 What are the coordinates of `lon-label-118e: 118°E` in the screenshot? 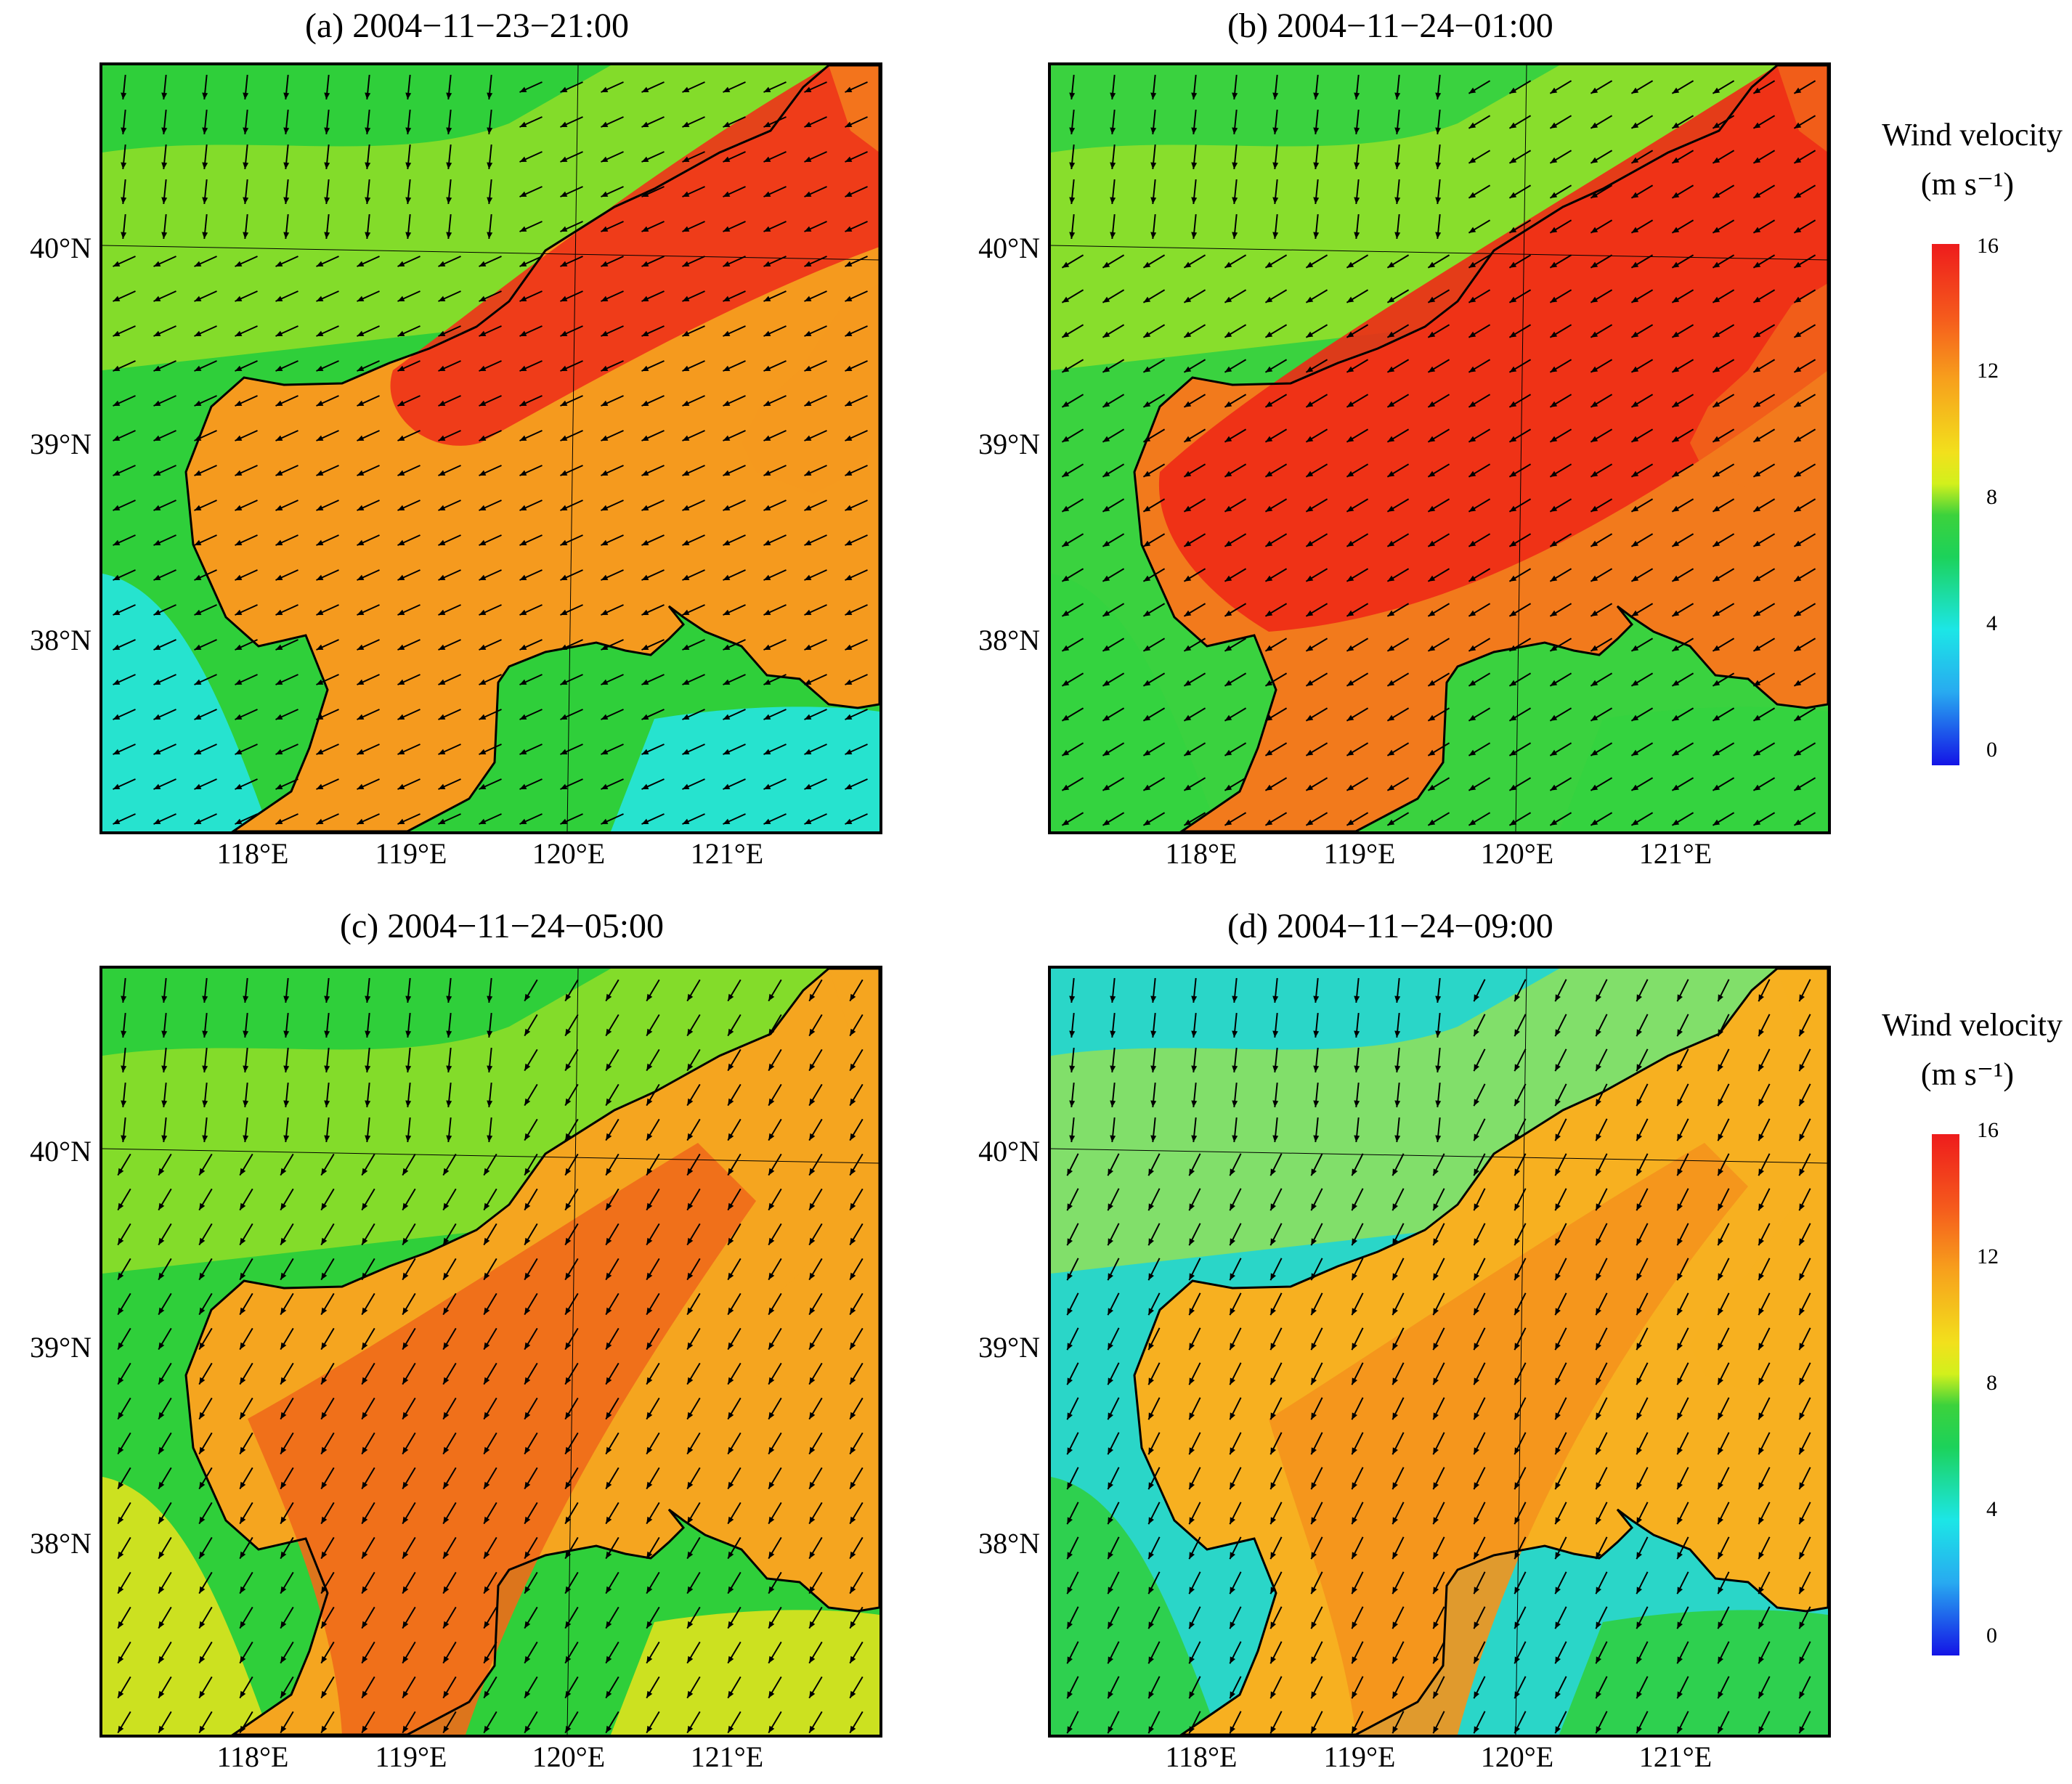 It's located at (252, 853).